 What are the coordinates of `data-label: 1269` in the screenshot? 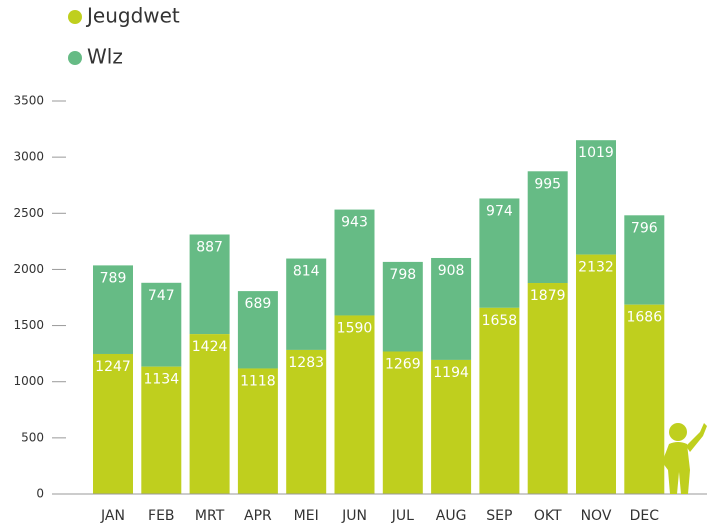 It's located at (403, 365).